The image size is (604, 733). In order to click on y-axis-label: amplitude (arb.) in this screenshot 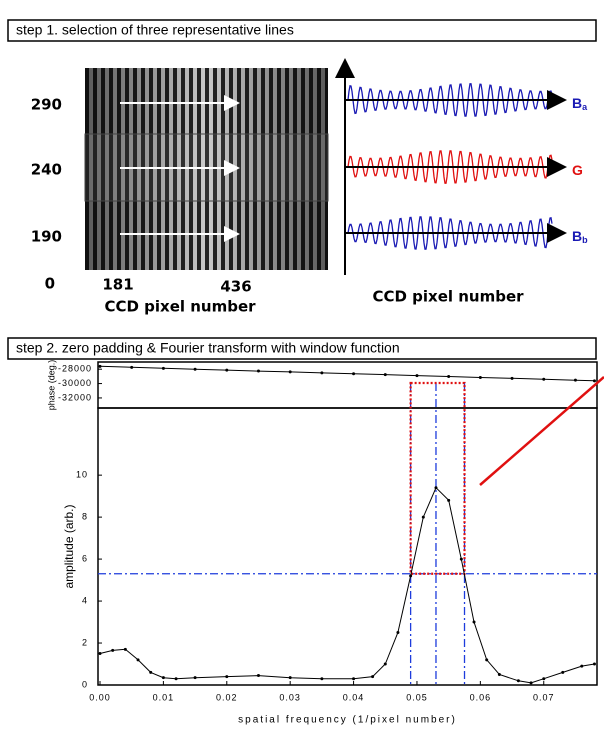, I will do `click(69, 546)`.